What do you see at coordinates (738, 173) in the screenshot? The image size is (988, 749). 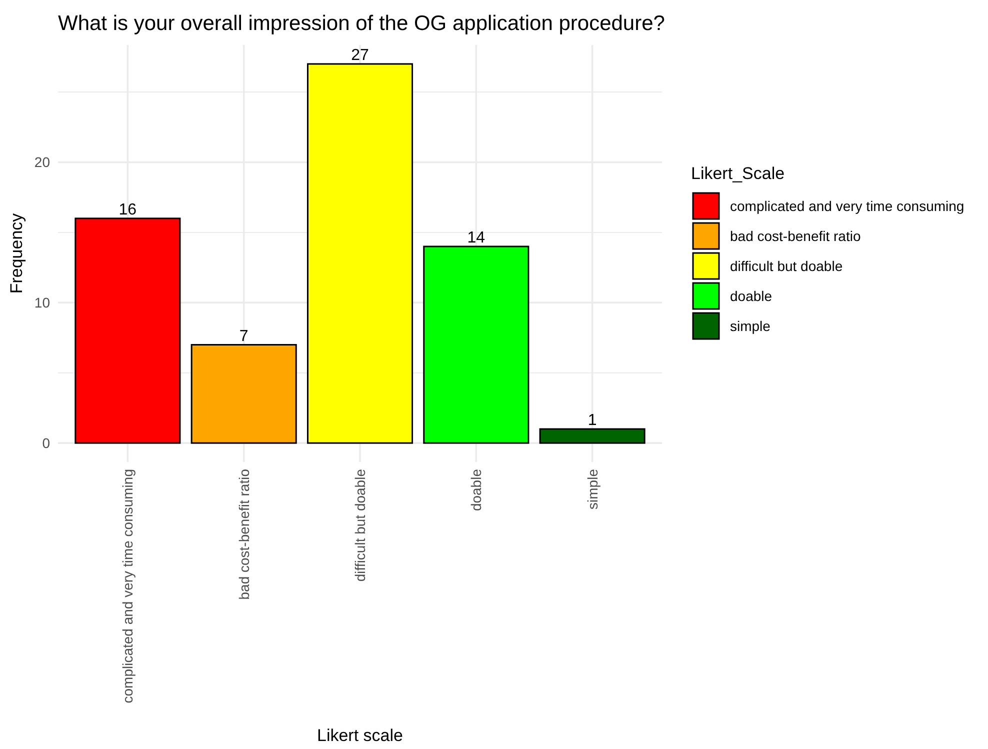 I see `legend-title: Likert_Scale` at bounding box center [738, 173].